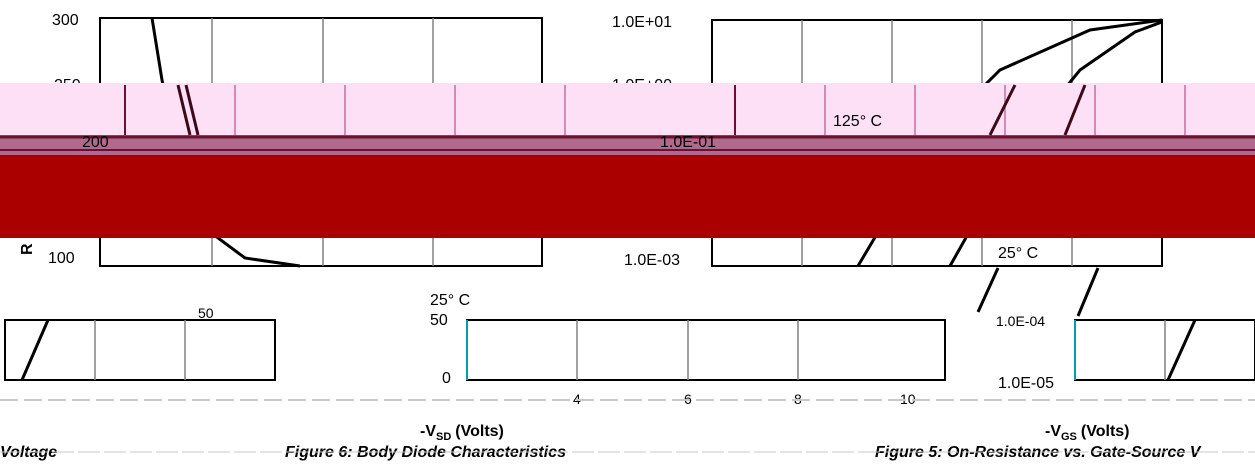 The height and width of the screenshot is (466, 1255). I want to click on bottom-middle-xlabel-main: -V, so click(428, 431).